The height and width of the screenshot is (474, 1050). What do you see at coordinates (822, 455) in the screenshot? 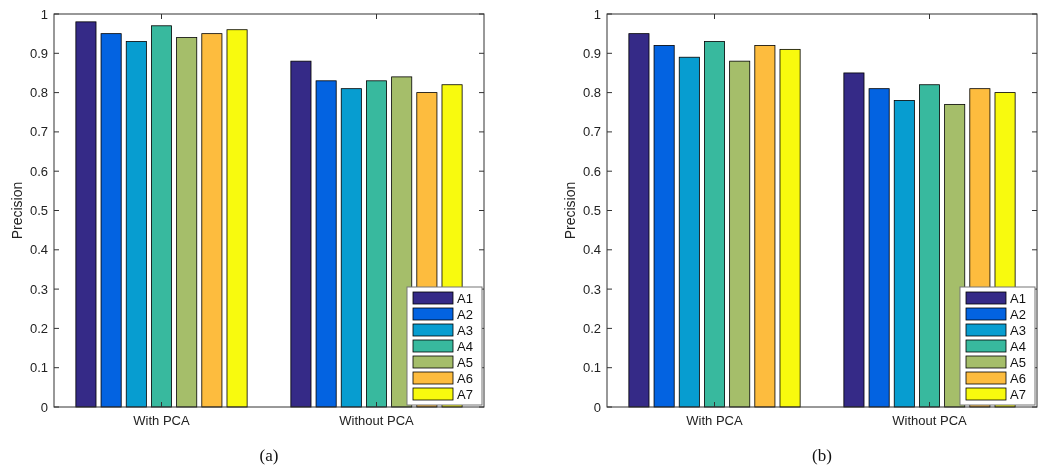
I see `text: (b)` at bounding box center [822, 455].